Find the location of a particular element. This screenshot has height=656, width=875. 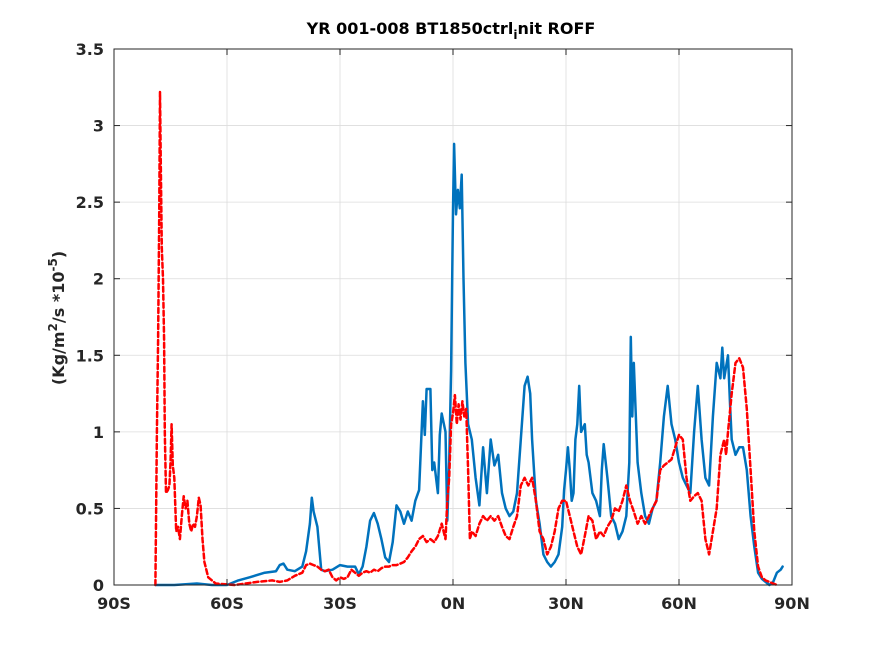

y-tick-label: 3.5 is located at coordinates (90, 49).